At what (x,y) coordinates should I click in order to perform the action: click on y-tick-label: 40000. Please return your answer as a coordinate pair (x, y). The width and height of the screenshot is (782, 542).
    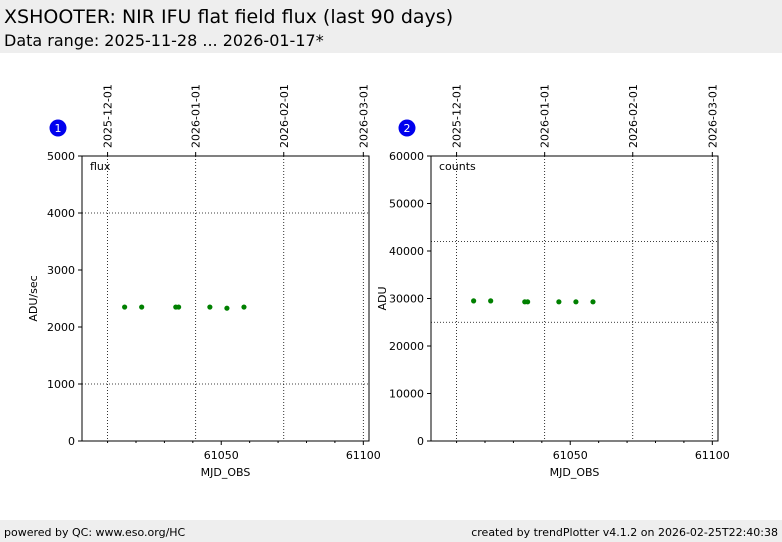
    Looking at the image, I should click on (406, 251).